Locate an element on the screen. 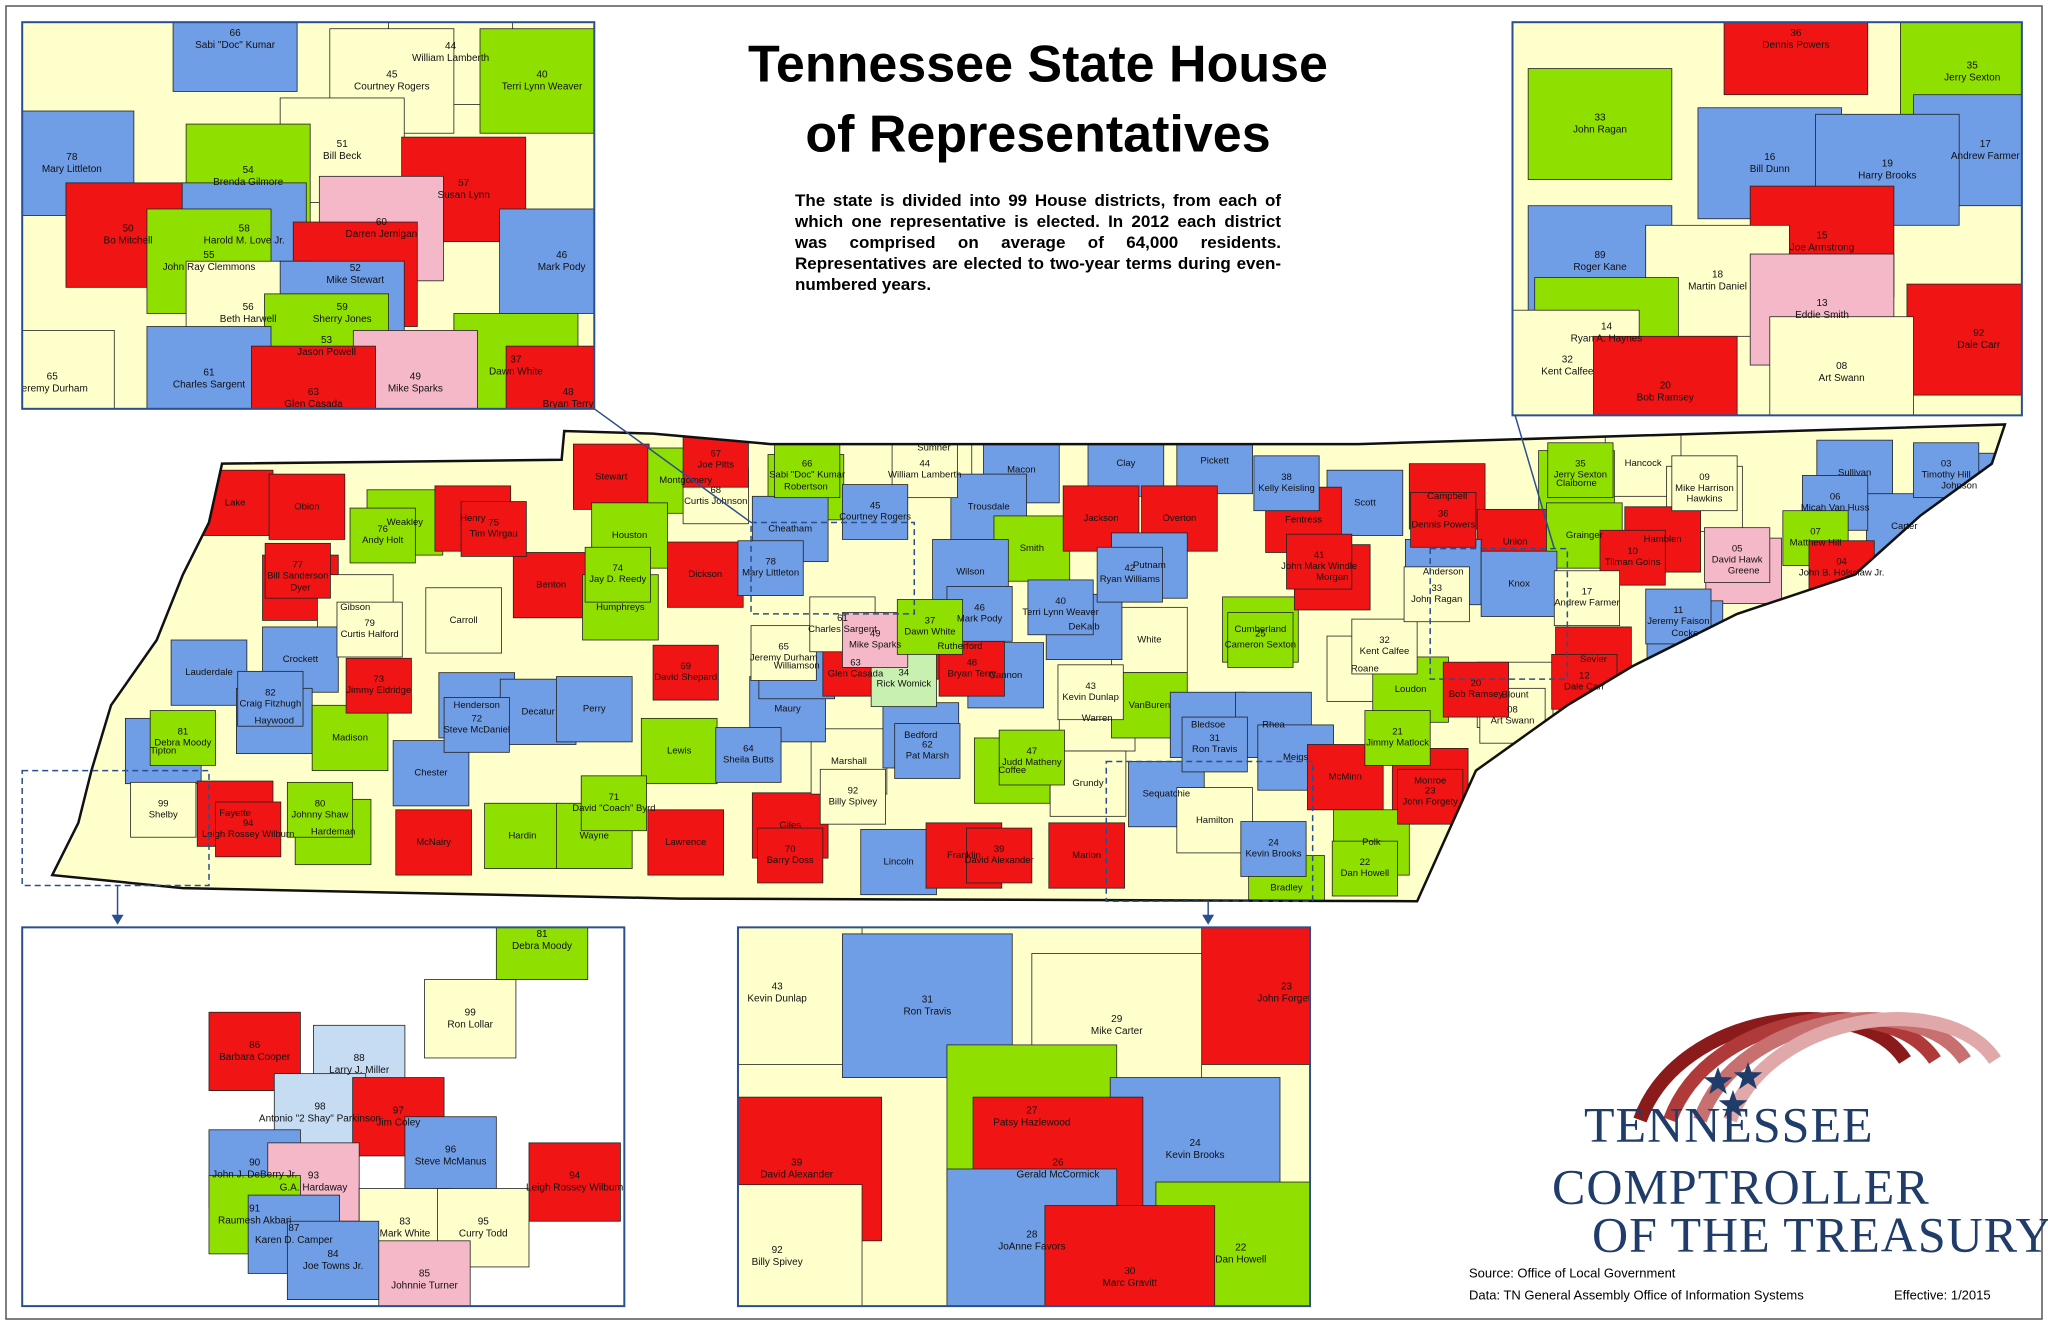 This screenshot has width=2048, height=1325. district-number: 78 is located at coordinates (770, 562).